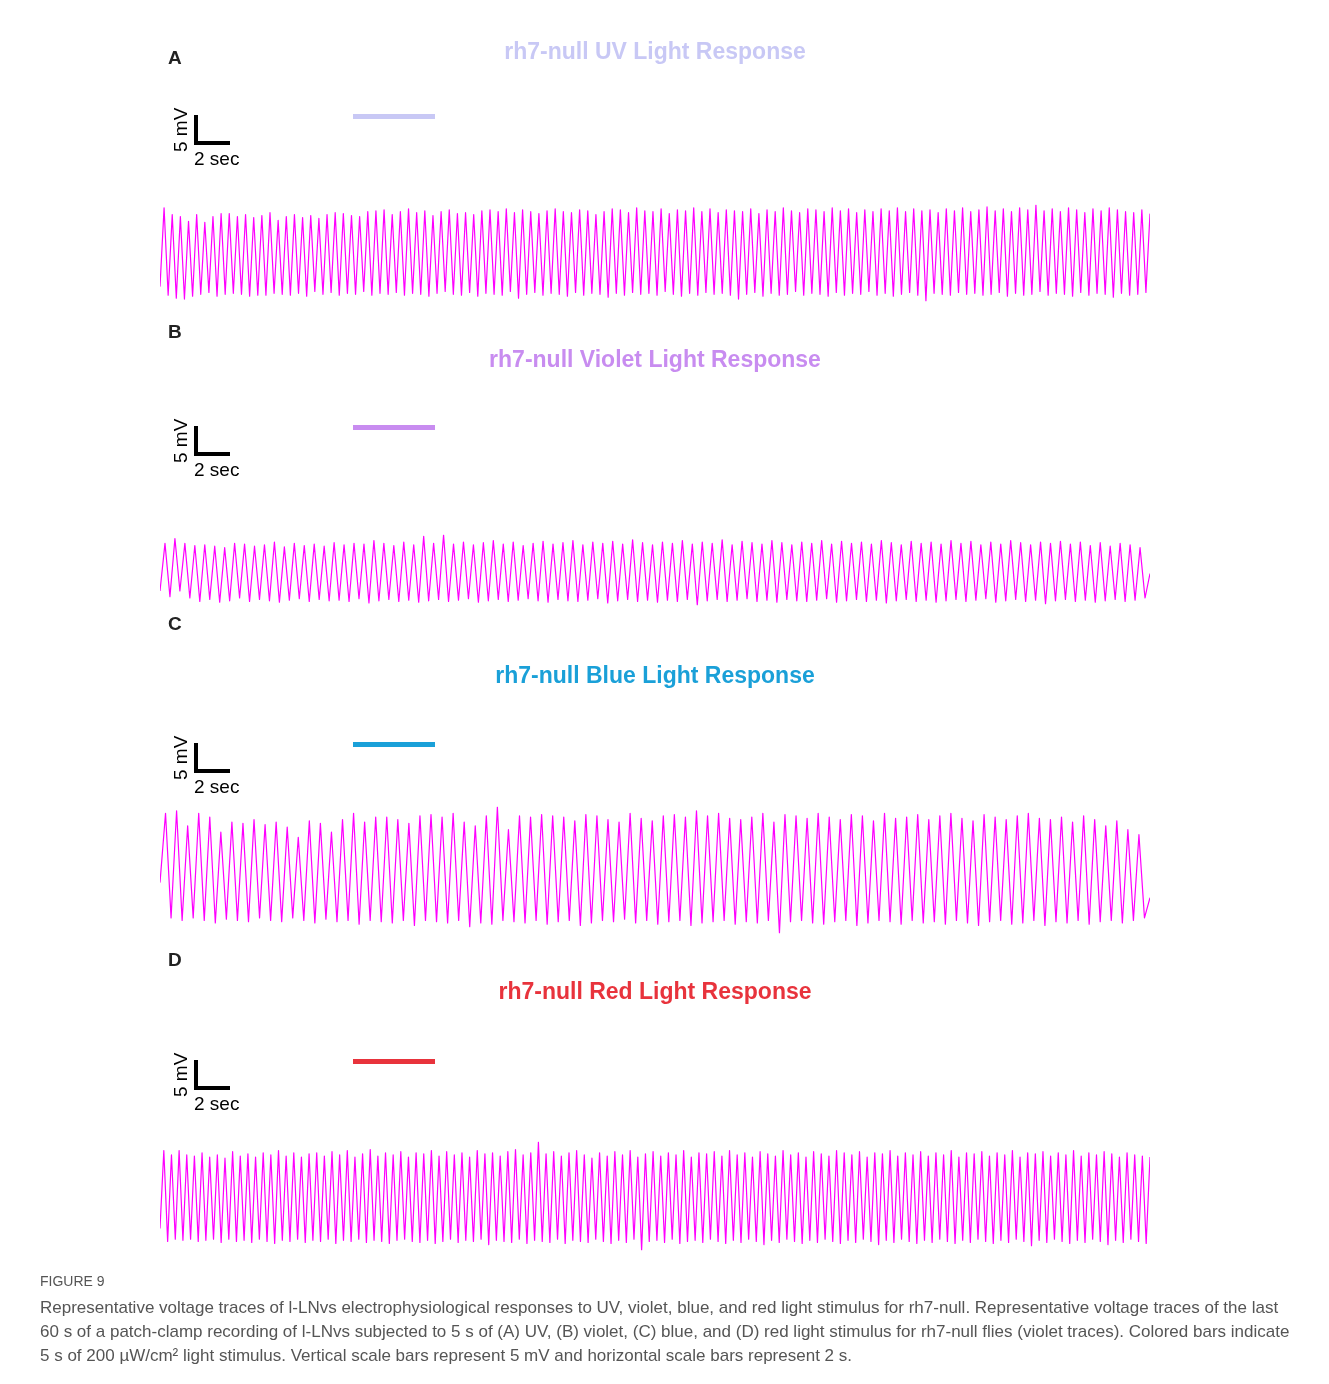 The width and height of the screenshot is (1329, 1384). What do you see at coordinates (175, 58) in the screenshot?
I see `text: A` at bounding box center [175, 58].